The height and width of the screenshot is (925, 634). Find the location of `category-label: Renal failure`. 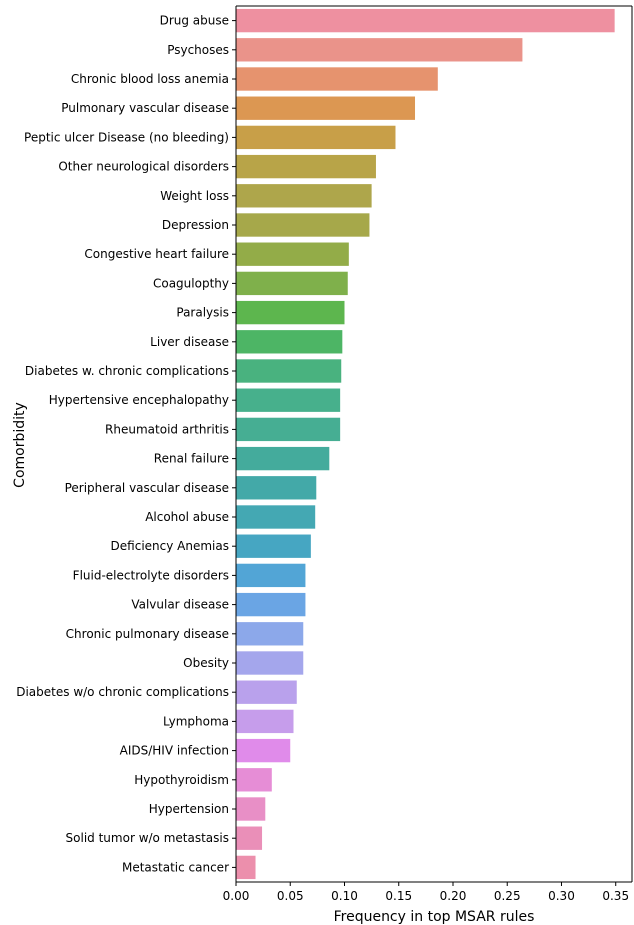

category-label: Renal failure is located at coordinates (191, 459).